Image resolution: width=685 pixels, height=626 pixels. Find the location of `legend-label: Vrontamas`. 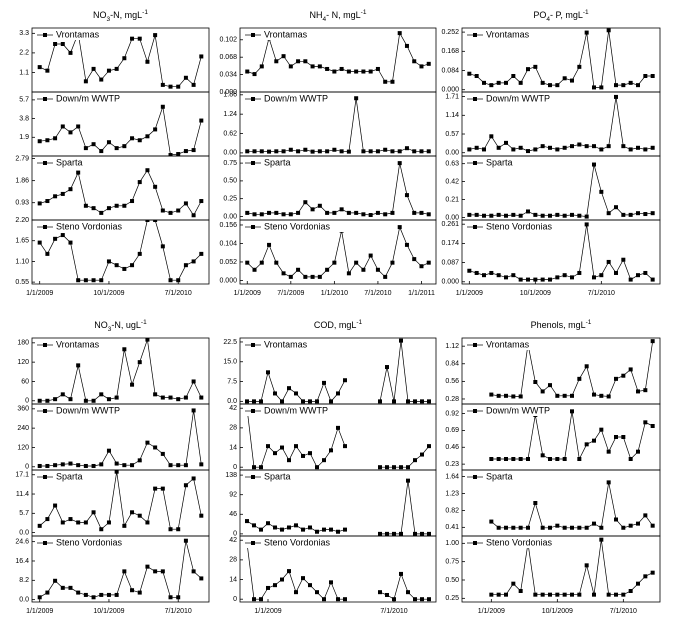

legend-label: Vrontamas is located at coordinates (78, 344).